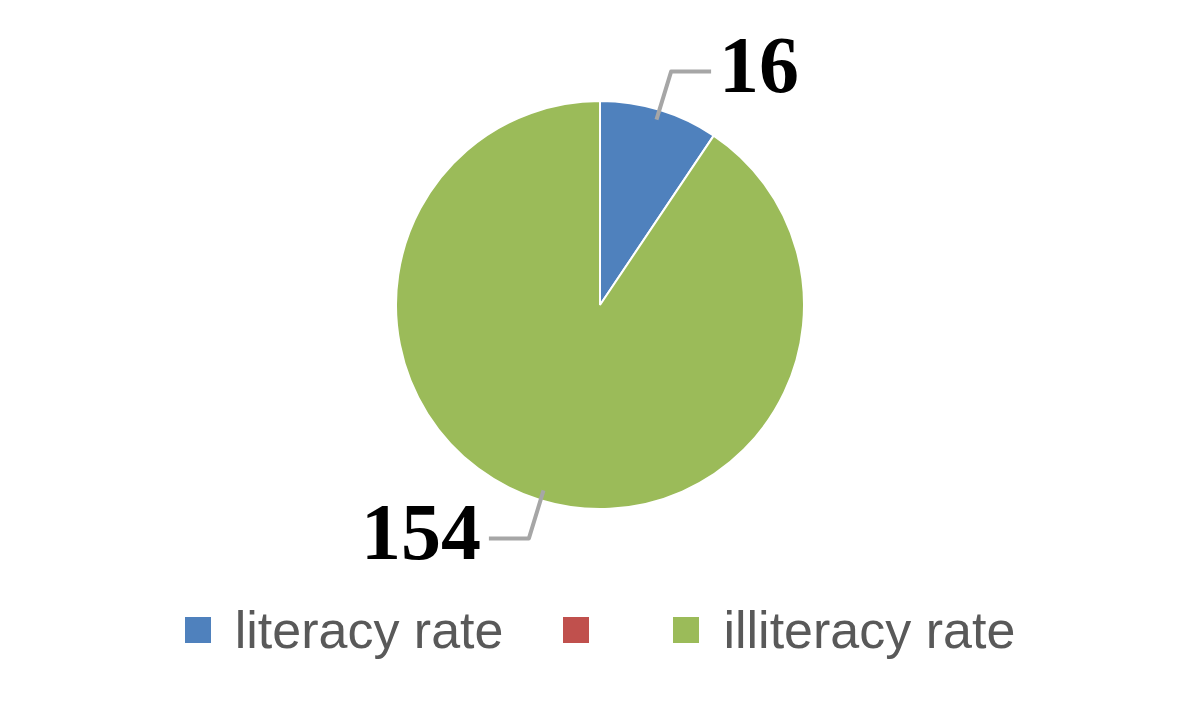  What do you see at coordinates (869, 630) in the screenshot?
I see `legend-label: illiteracy rate` at bounding box center [869, 630].